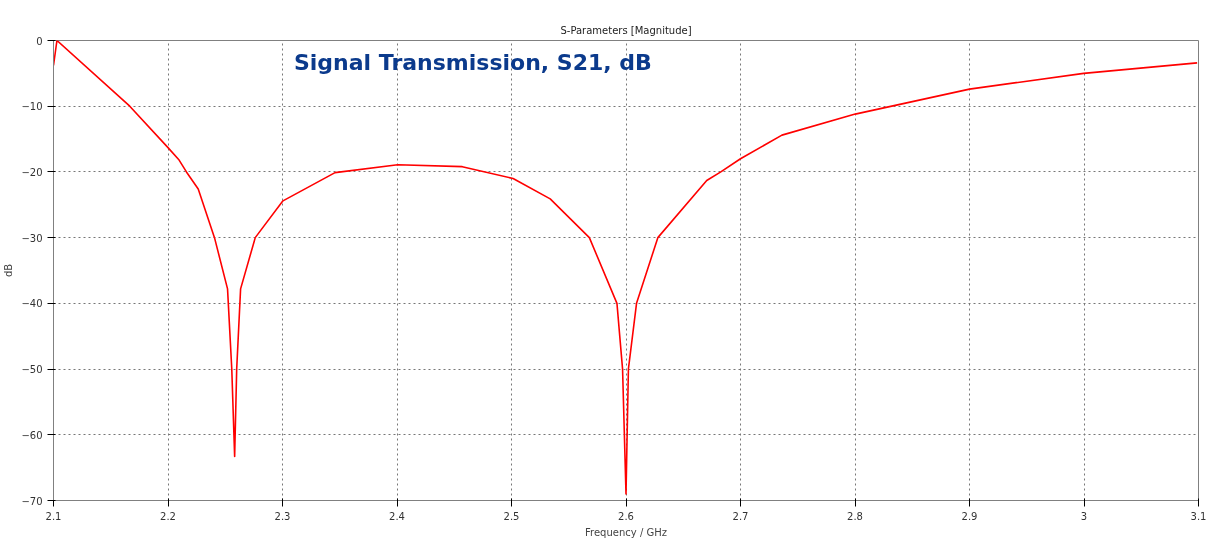 The height and width of the screenshot is (544, 1226). I want to click on x-axis-title: Frequency / GHz, so click(626, 532).